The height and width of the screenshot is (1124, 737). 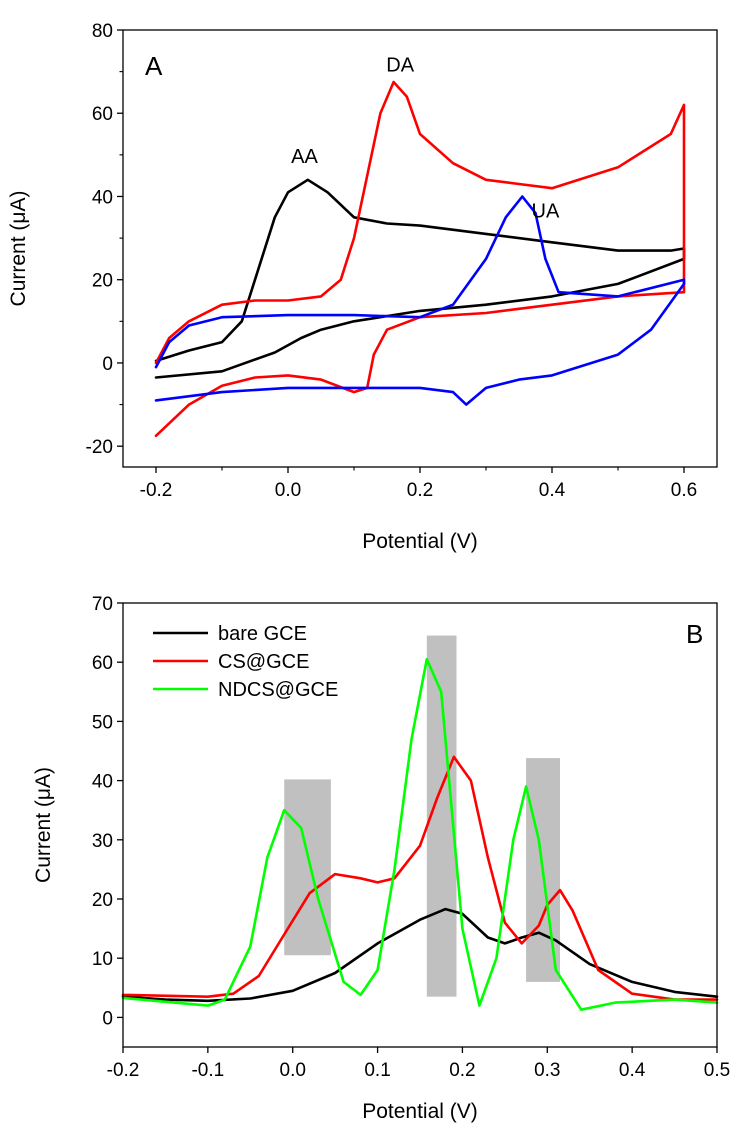 I want to click on y-tick-label: -20, so click(x=99, y=447).